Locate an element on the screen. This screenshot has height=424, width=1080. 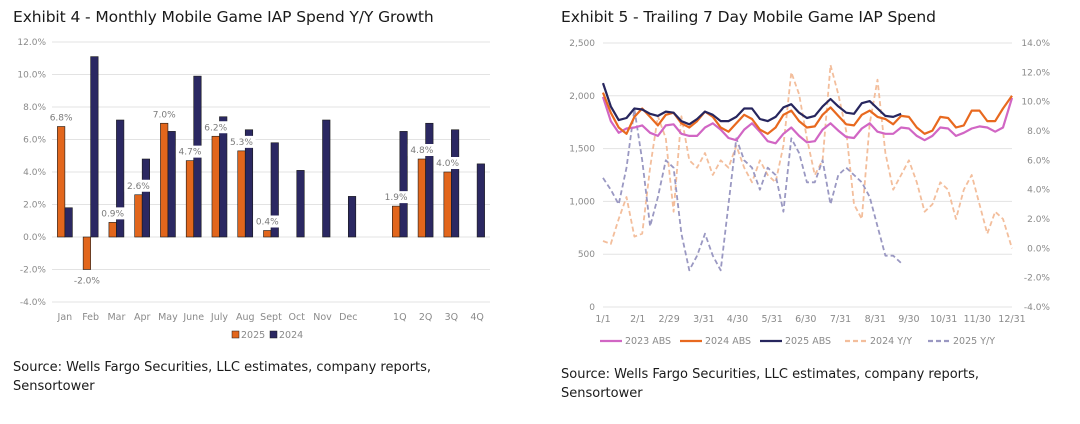
data-label: 6.8% is located at coordinates (61, 119).